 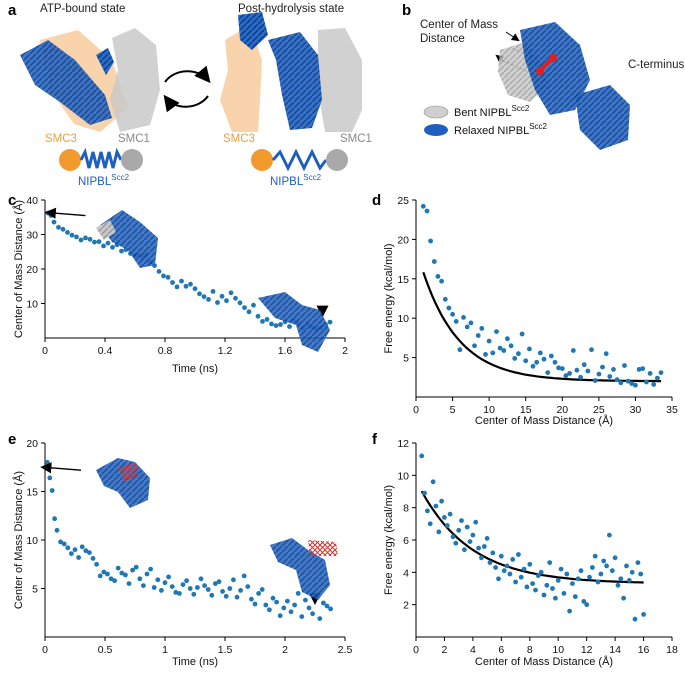 I want to click on x-tick-label-c: 0, so click(x=45, y=351).